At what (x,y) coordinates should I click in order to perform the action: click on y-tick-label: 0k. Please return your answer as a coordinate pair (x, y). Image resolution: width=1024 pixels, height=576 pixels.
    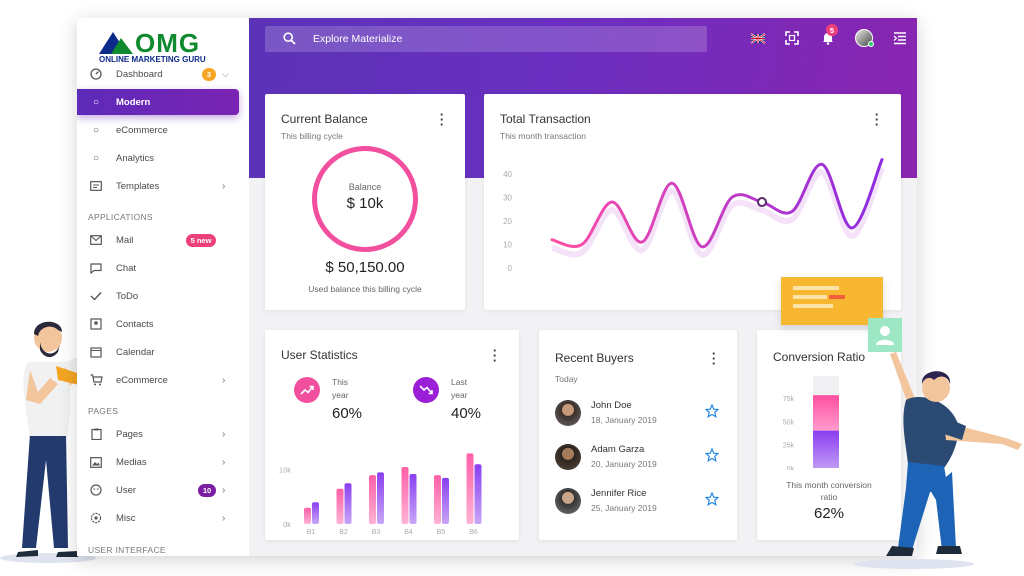
    Looking at the image, I should click on (287, 524).